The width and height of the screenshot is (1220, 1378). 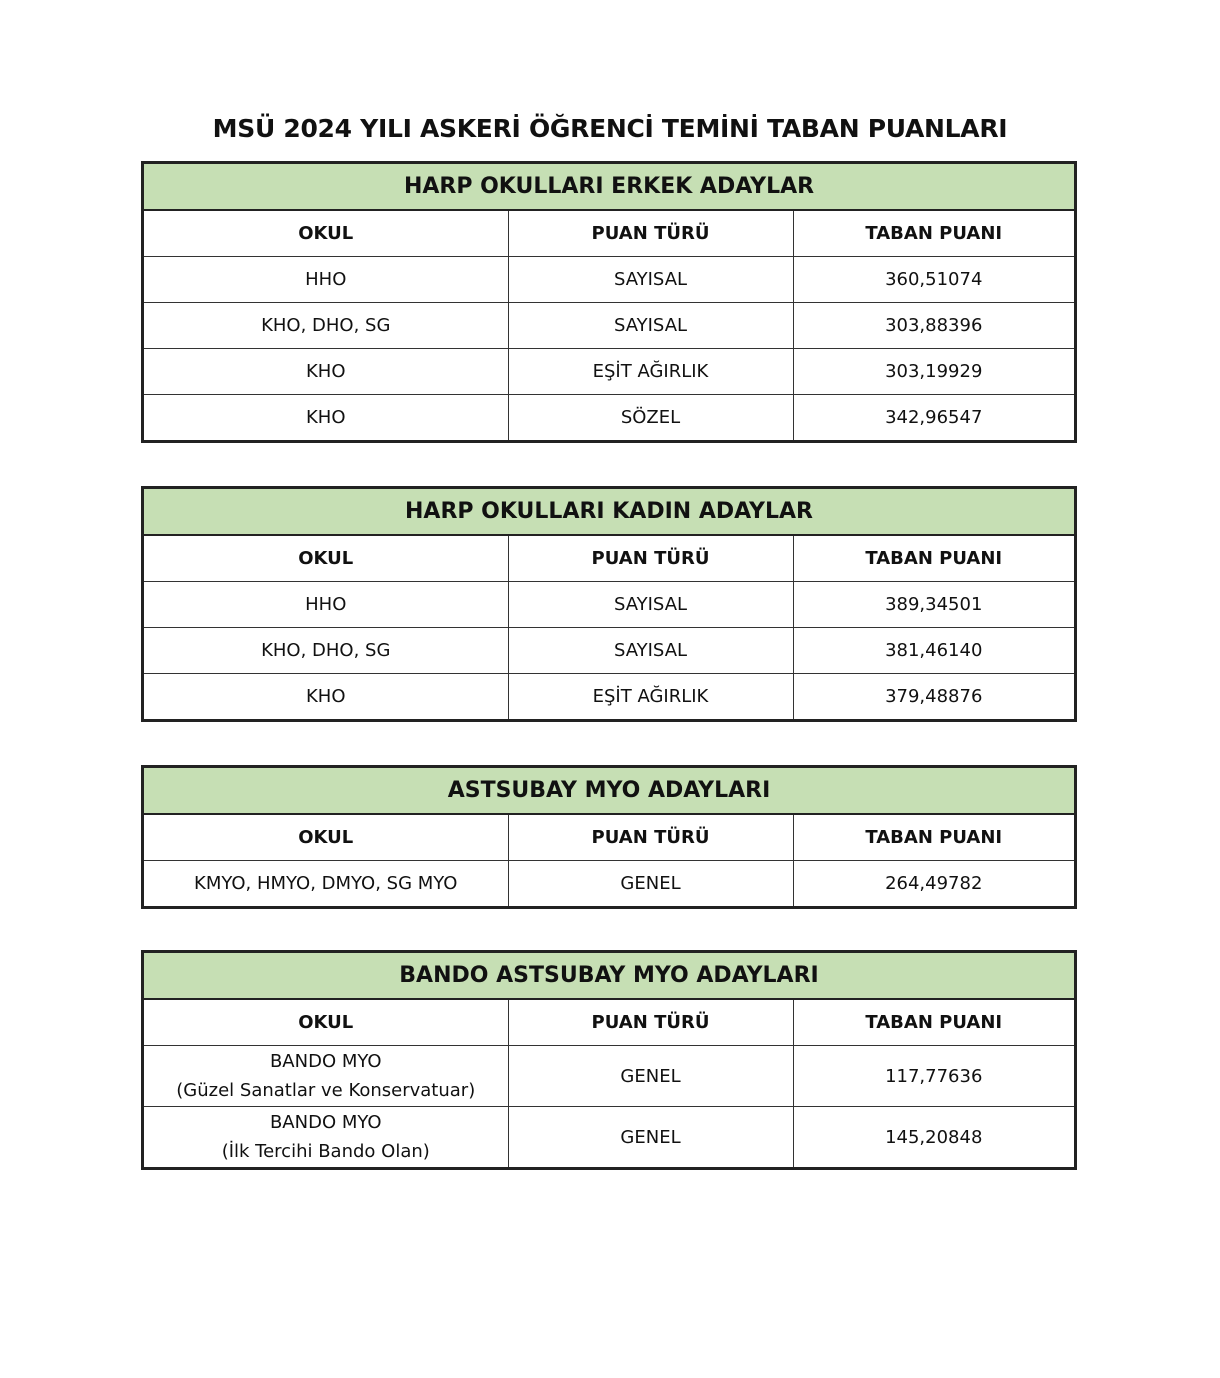 I want to click on taban-puani-cell: 264,49782, so click(x=933, y=883).